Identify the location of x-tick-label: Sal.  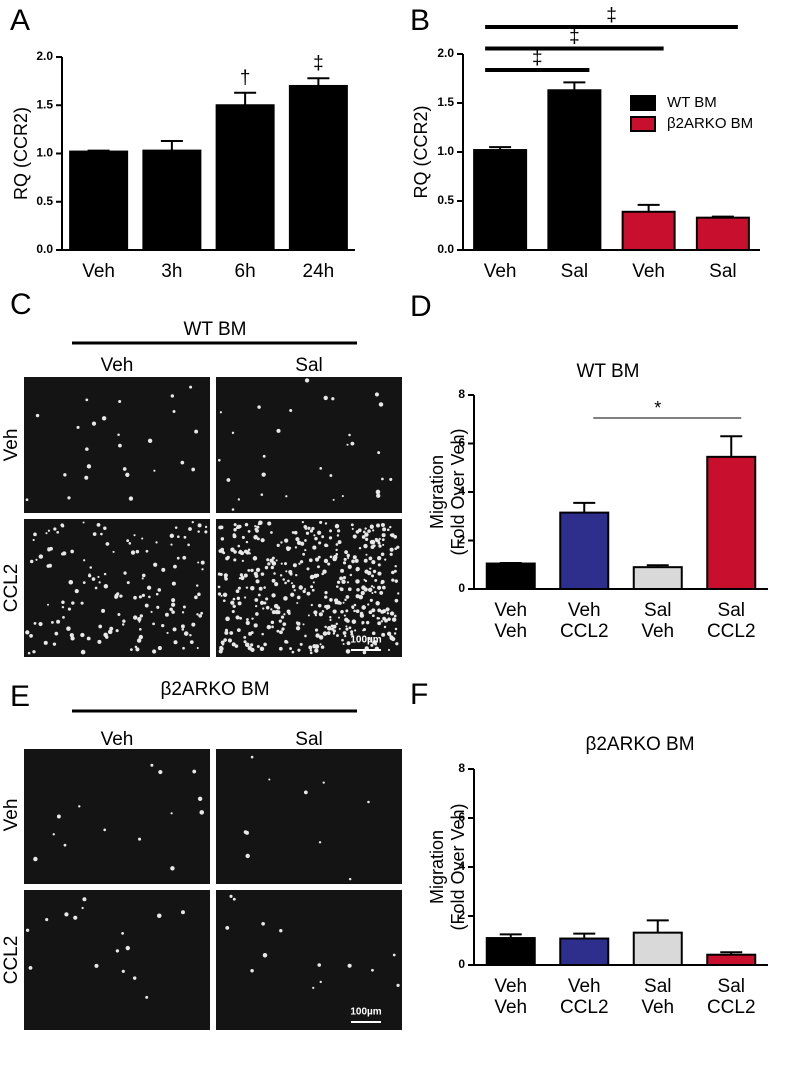
(657, 610).